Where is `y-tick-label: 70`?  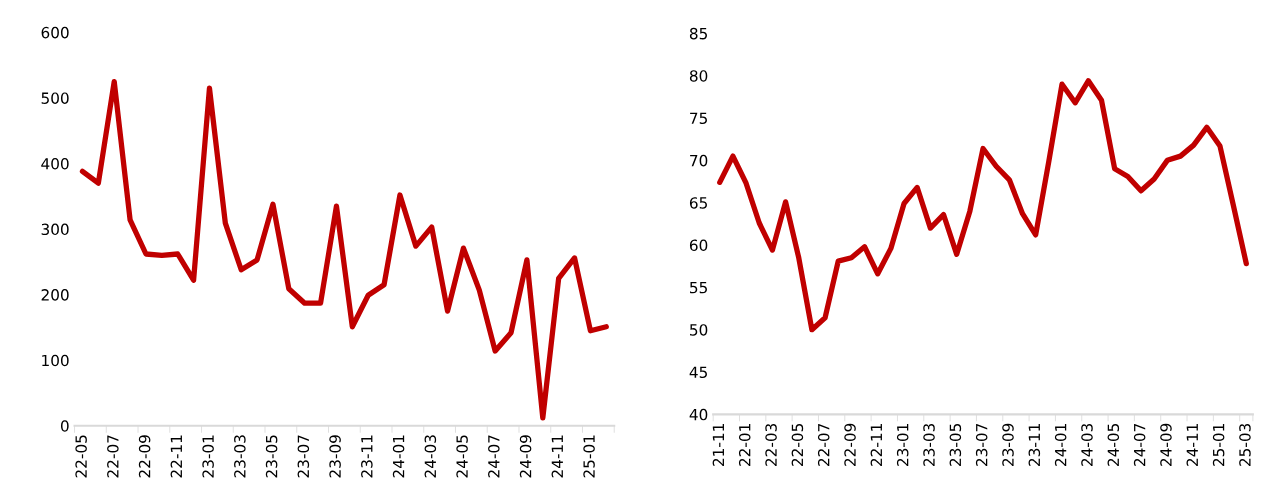
y-tick-label: 70 is located at coordinates (699, 160).